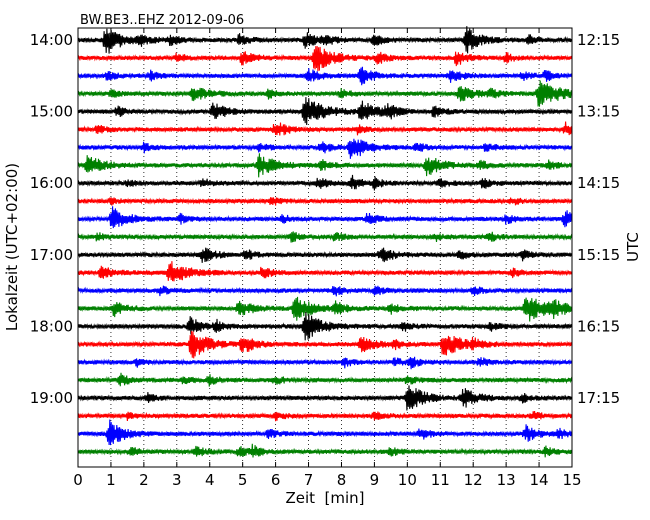 Image resolution: width=650 pixels, height=520 pixels. What do you see at coordinates (51, 183) in the screenshot?
I see `y-tick-label: 16:00` at bounding box center [51, 183].